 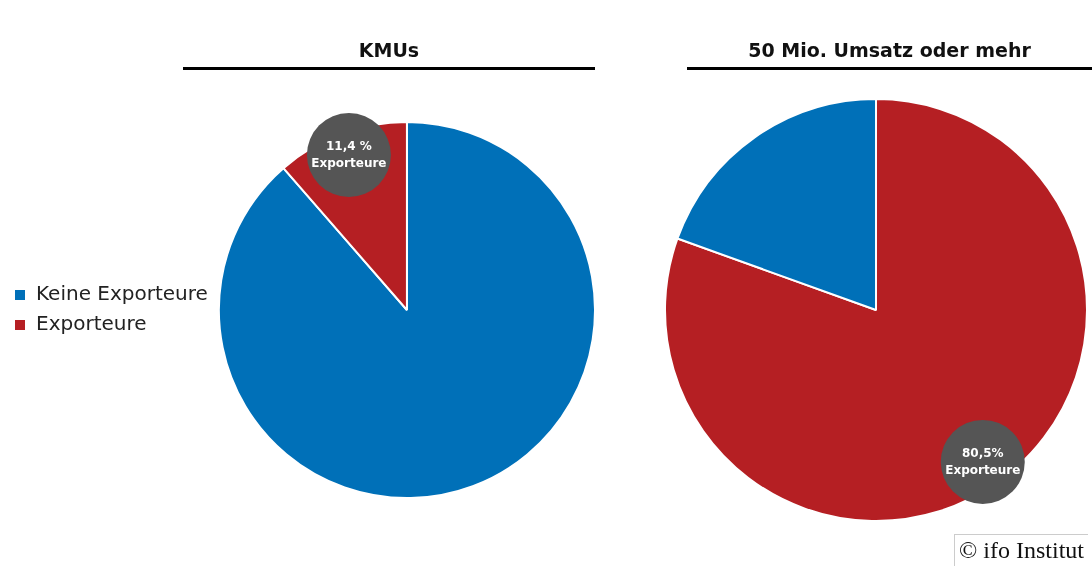 What do you see at coordinates (349, 146) in the screenshot?
I see `data-label: 11,4 %` at bounding box center [349, 146].